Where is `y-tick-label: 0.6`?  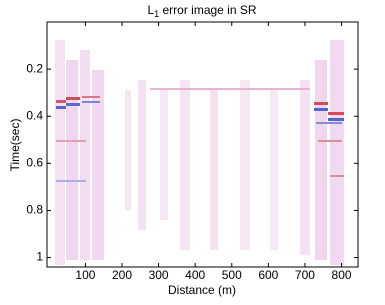 y-tick-label: 0.6 is located at coordinates (34, 163).